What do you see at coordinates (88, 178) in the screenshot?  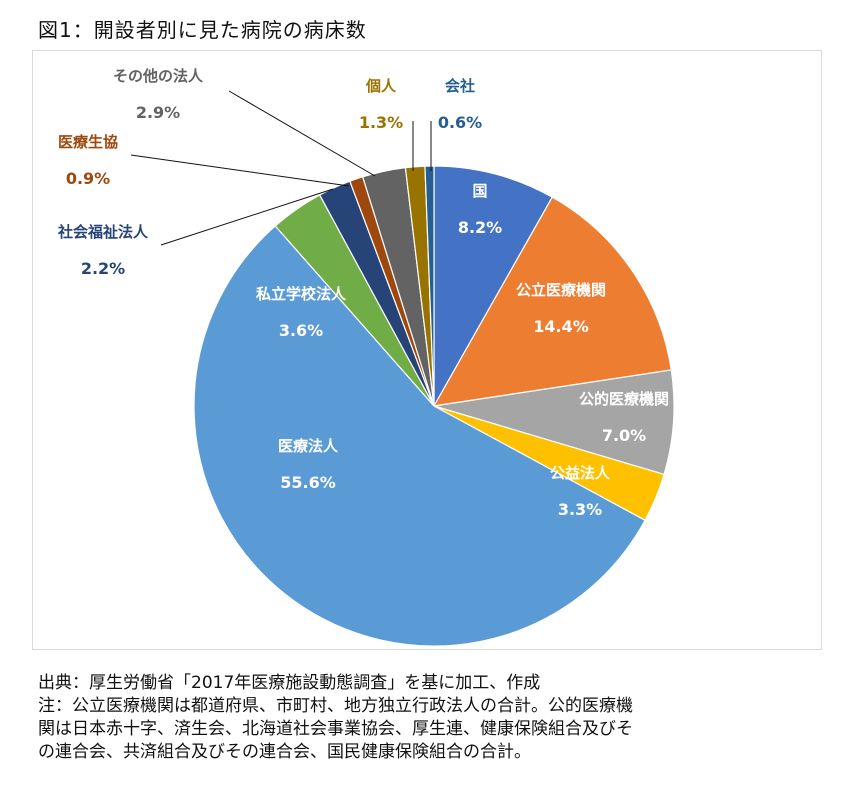 I see `slice-7-value-label: 0.9%` at bounding box center [88, 178].